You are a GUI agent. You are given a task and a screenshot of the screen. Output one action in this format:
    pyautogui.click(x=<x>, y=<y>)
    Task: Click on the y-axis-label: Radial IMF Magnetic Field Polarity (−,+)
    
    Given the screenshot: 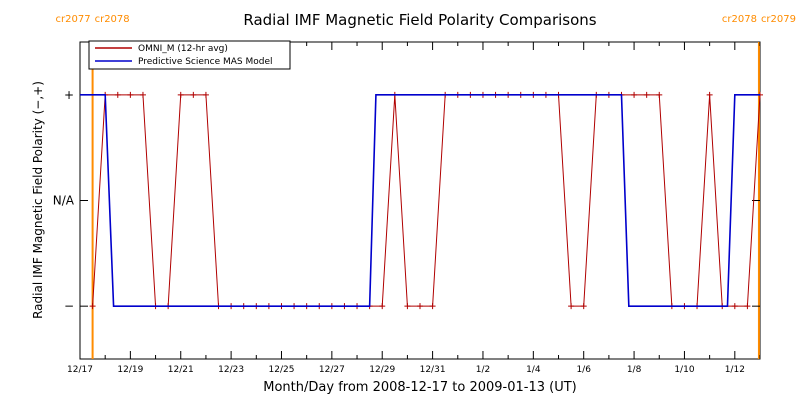 What is the action you would take?
    pyautogui.click(x=38, y=200)
    